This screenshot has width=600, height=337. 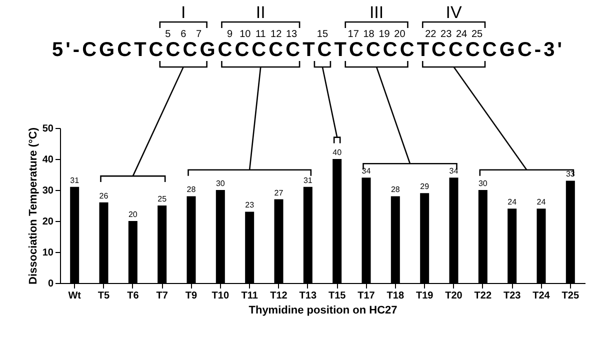 I want to click on text: IV, so click(x=454, y=12).